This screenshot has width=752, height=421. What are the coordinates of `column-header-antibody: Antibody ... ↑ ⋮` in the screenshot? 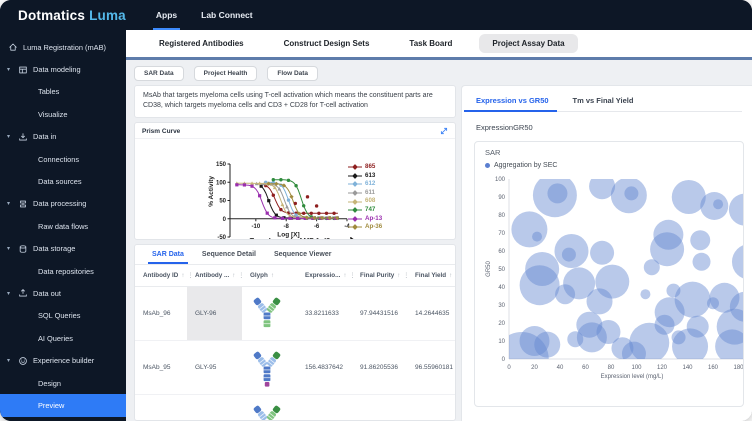 It's located at (216, 276).